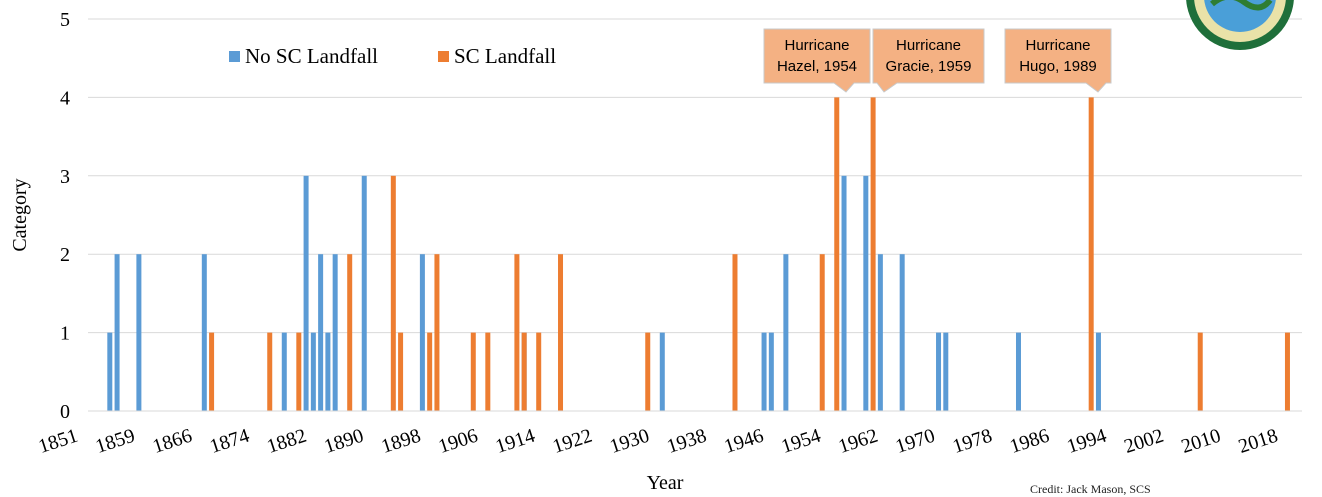 Image resolution: width=1322 pixels, height=497 pixels. I want to click on x-tick-label: 1882, so click(286, 441).